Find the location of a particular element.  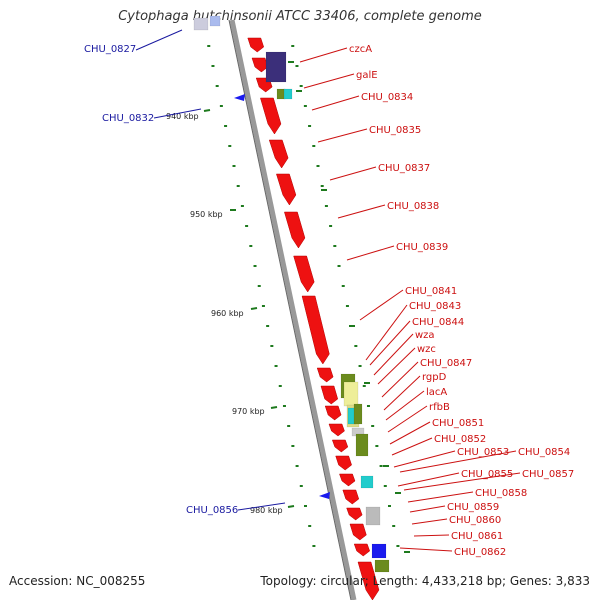

gene-label: CHU_0852 is located at coordinates (460, 439).